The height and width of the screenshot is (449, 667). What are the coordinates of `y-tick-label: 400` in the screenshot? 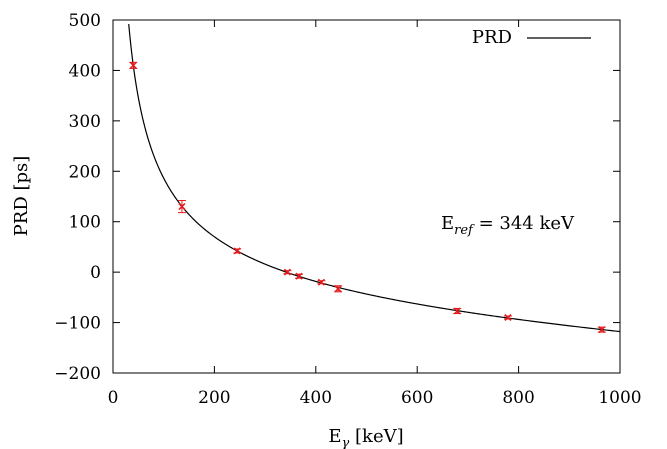 It's located at (85, 71).